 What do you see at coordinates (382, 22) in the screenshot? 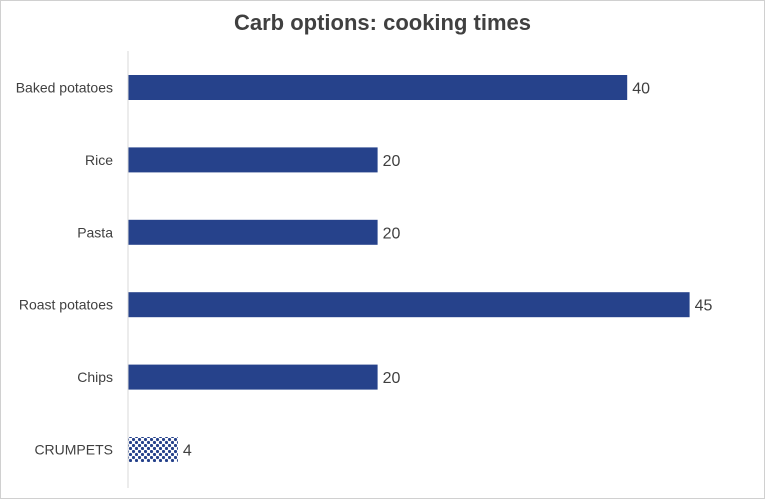
I see `chart-title: Carb options: cooking times` at bounding box center [382, 22].